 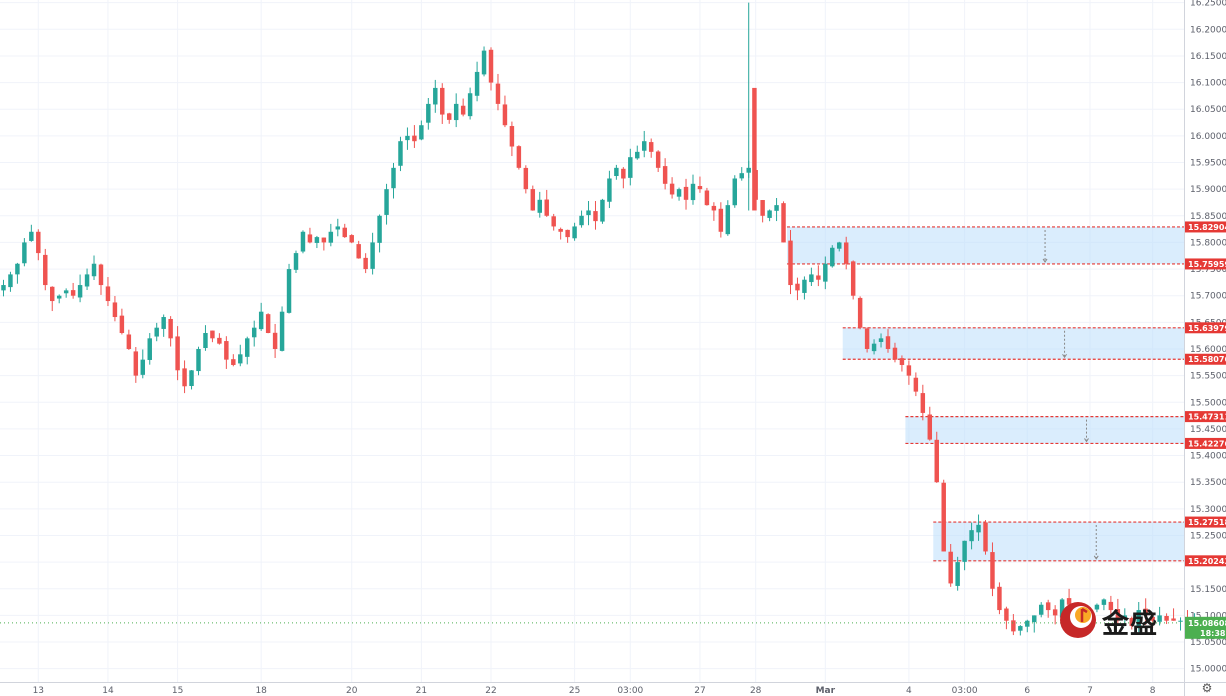 I want to click on jinsheng-logo: 金盛, so click(x=1116, y=620).